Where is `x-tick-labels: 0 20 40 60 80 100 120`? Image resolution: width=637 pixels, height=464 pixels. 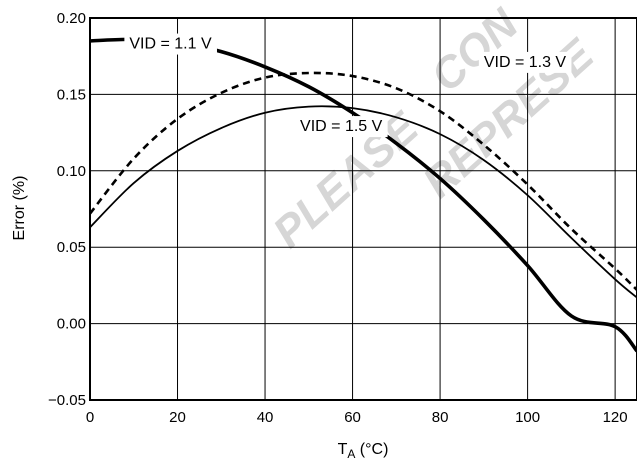
x-tick-labels: 0 20 40 60 80 100 120 is located at coordinates (357, 417).